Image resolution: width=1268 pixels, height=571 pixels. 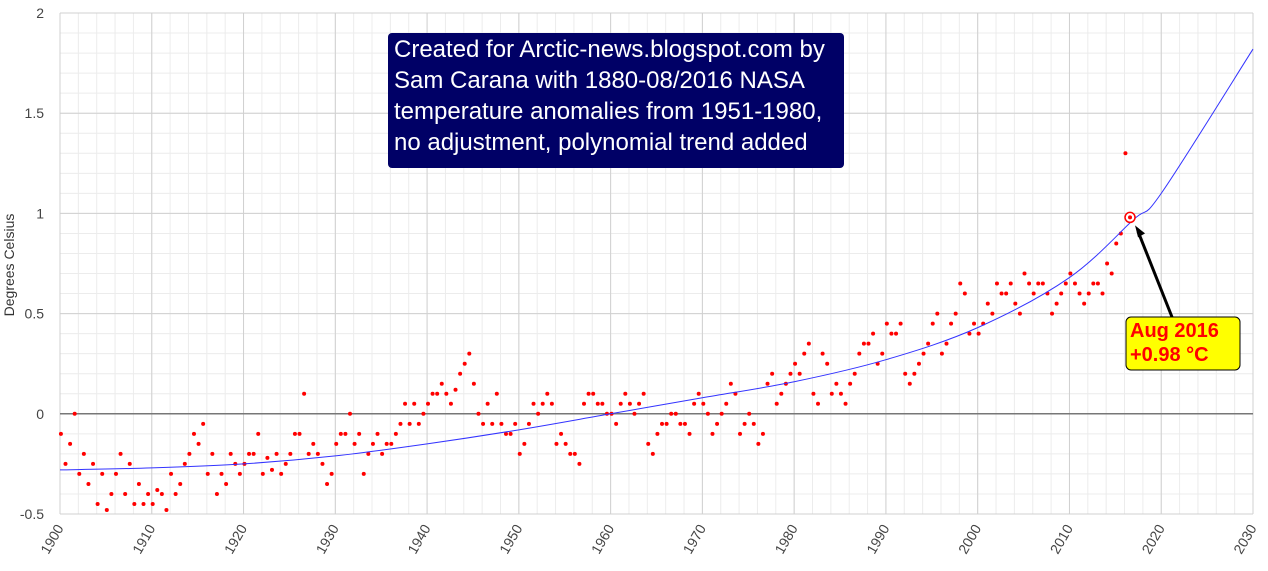 I want to click on x-tick-label: 1980, so click(x=786, y=538).